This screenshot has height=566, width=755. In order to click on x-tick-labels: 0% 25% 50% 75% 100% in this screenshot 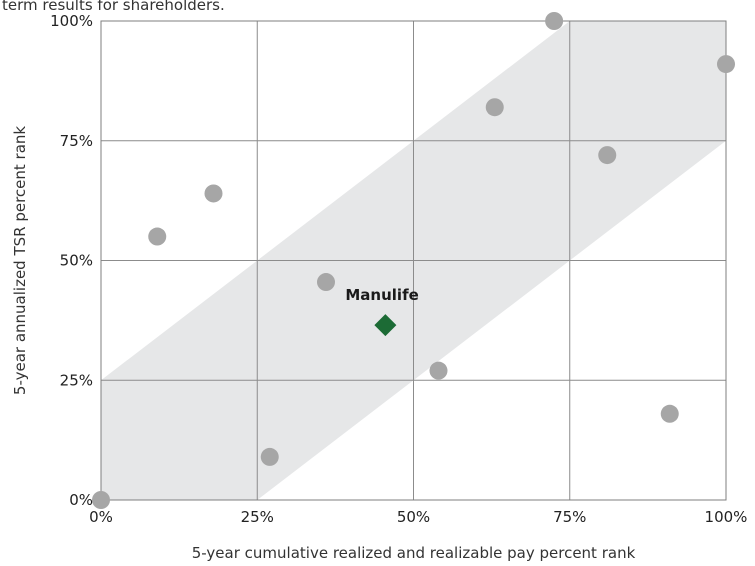, I will do `click(418, 517)`.